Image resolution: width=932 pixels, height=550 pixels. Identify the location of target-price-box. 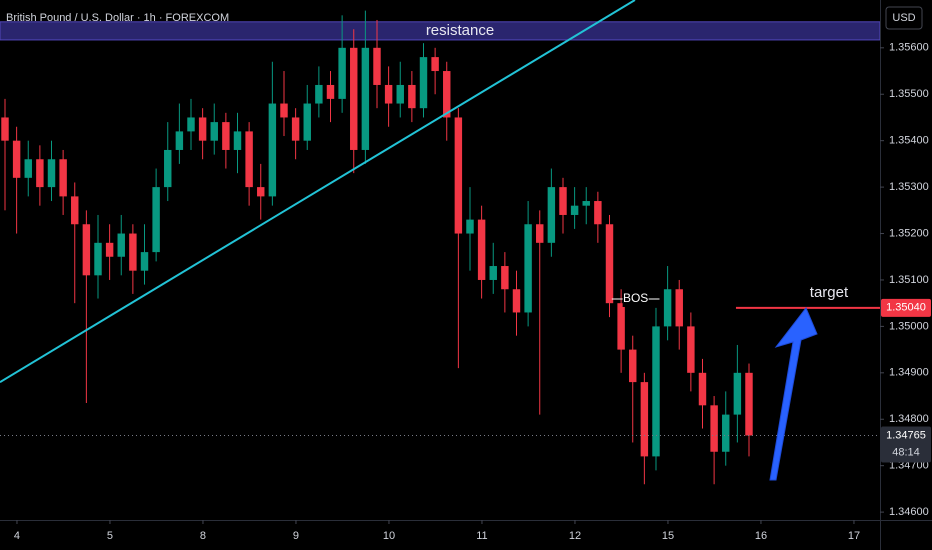
(906, 307).